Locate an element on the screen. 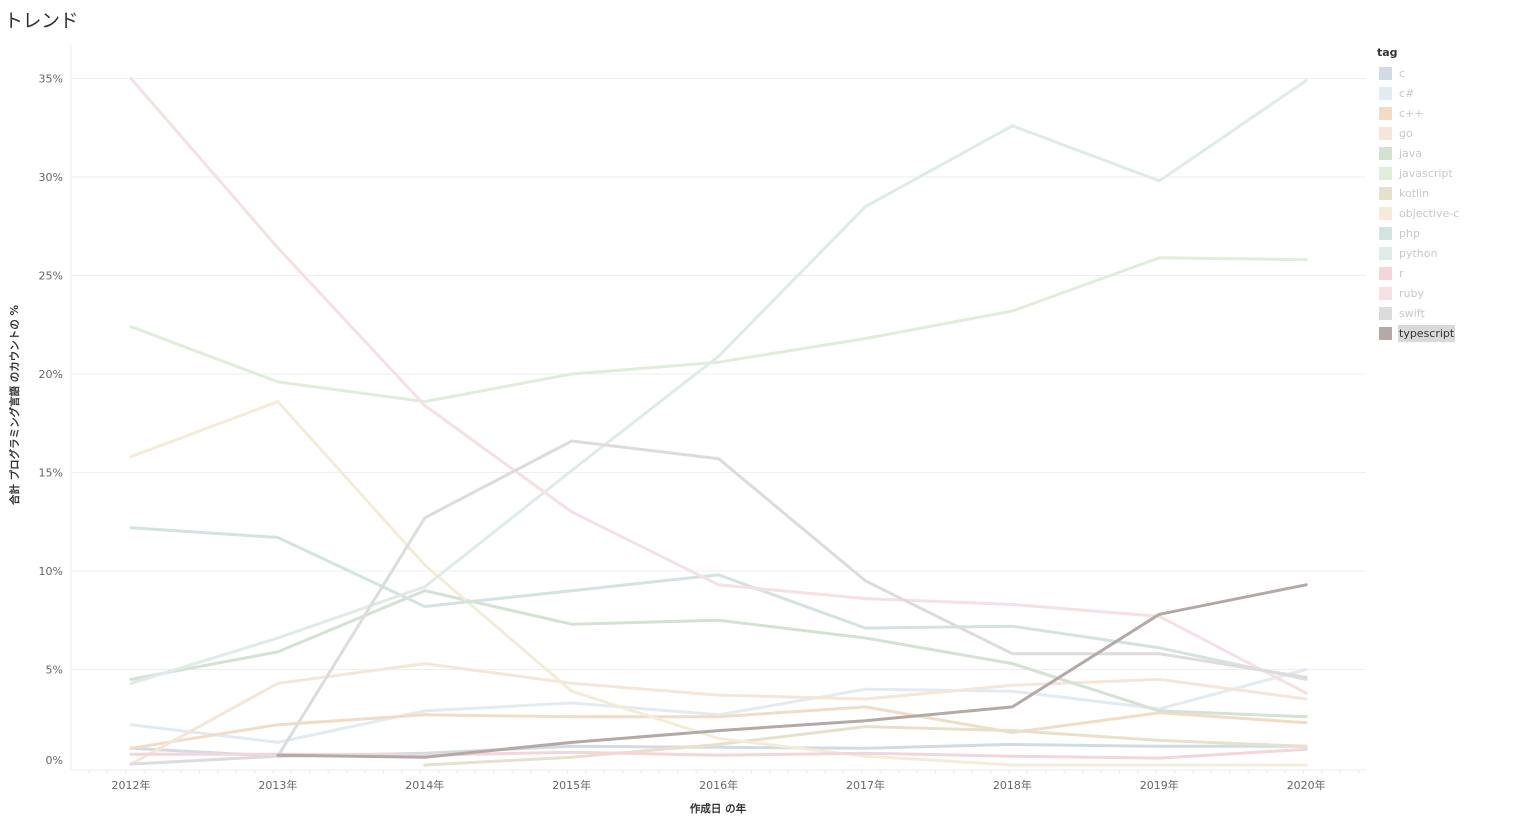 This screenshot has height=824, width=1516. legend-label: php is located at coordinates (1409, 233).